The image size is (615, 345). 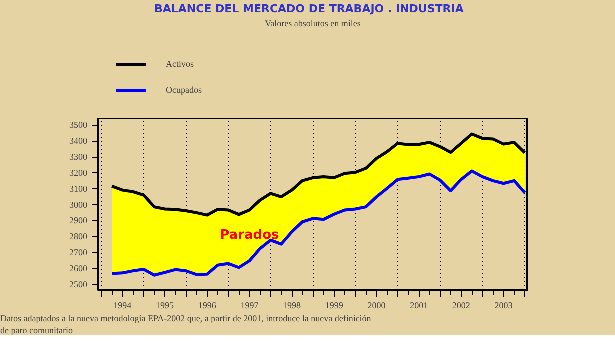 What do you see at coordinates (79, 173) in the screenshot?
I see `y-tick-label: 3200` at bounding box center [79, 173].